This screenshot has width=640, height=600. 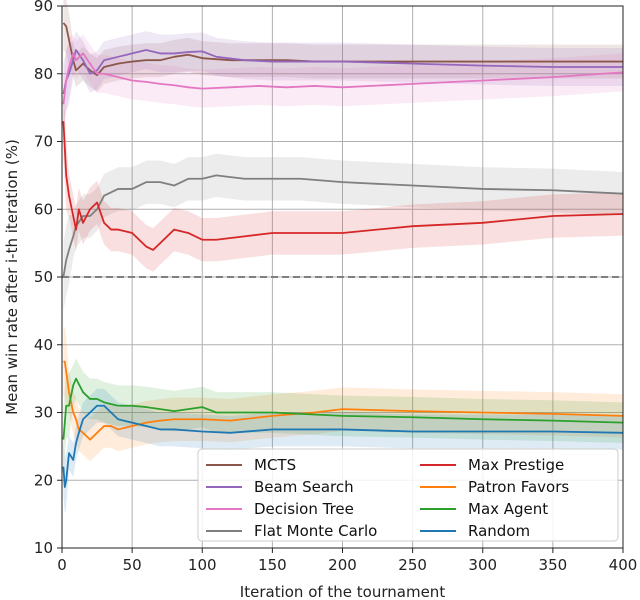 What do you see at coordinates (343, 408) in the screenshot?
I see `line-max-agent` at bounding box center [343, 408].